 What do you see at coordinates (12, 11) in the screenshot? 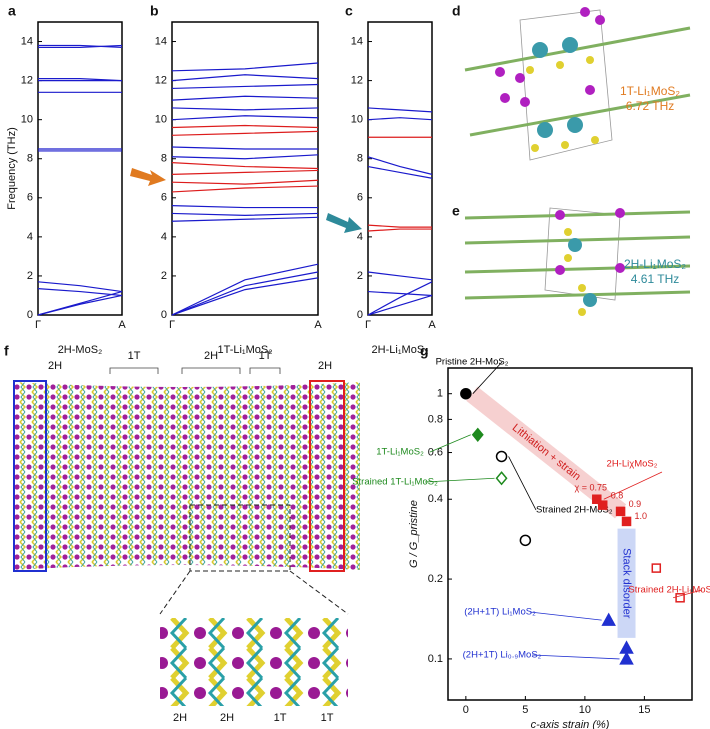
I see `panel-label: a` at bounding box center [12, 11].